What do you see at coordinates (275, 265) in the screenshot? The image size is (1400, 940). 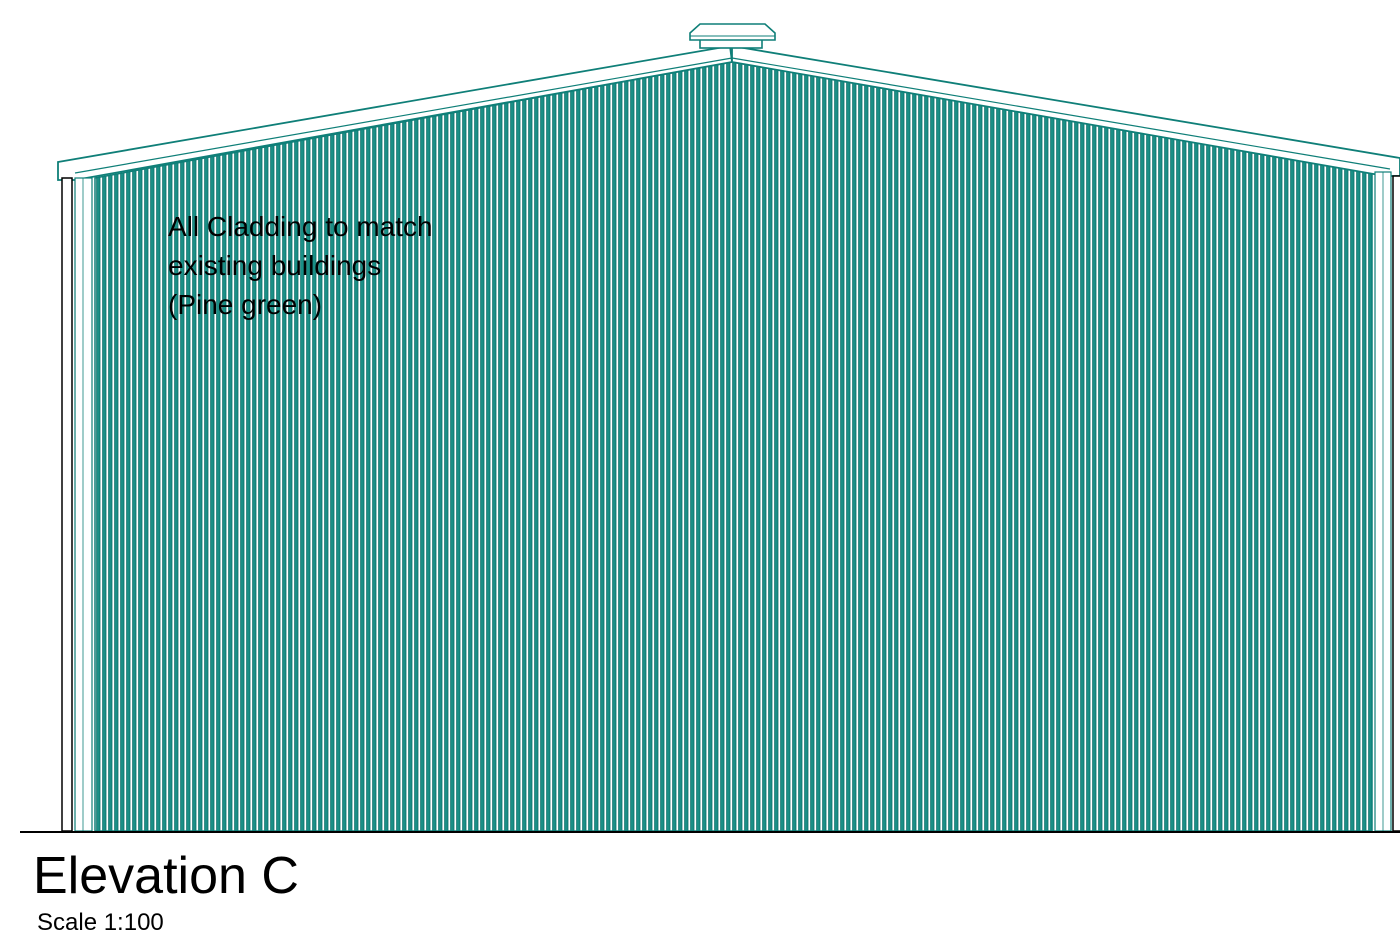 I see `annotation-line-2: existing buildings` at bounding box center [275, 265].